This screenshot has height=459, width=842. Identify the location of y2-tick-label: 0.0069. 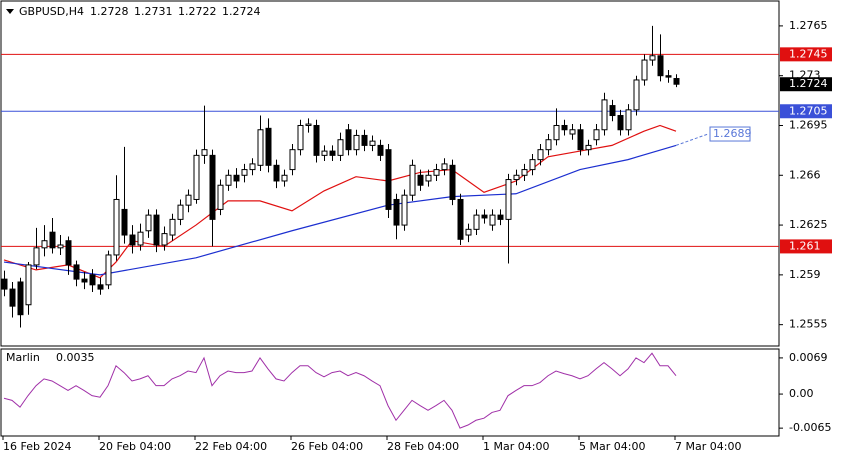
(808, 357).